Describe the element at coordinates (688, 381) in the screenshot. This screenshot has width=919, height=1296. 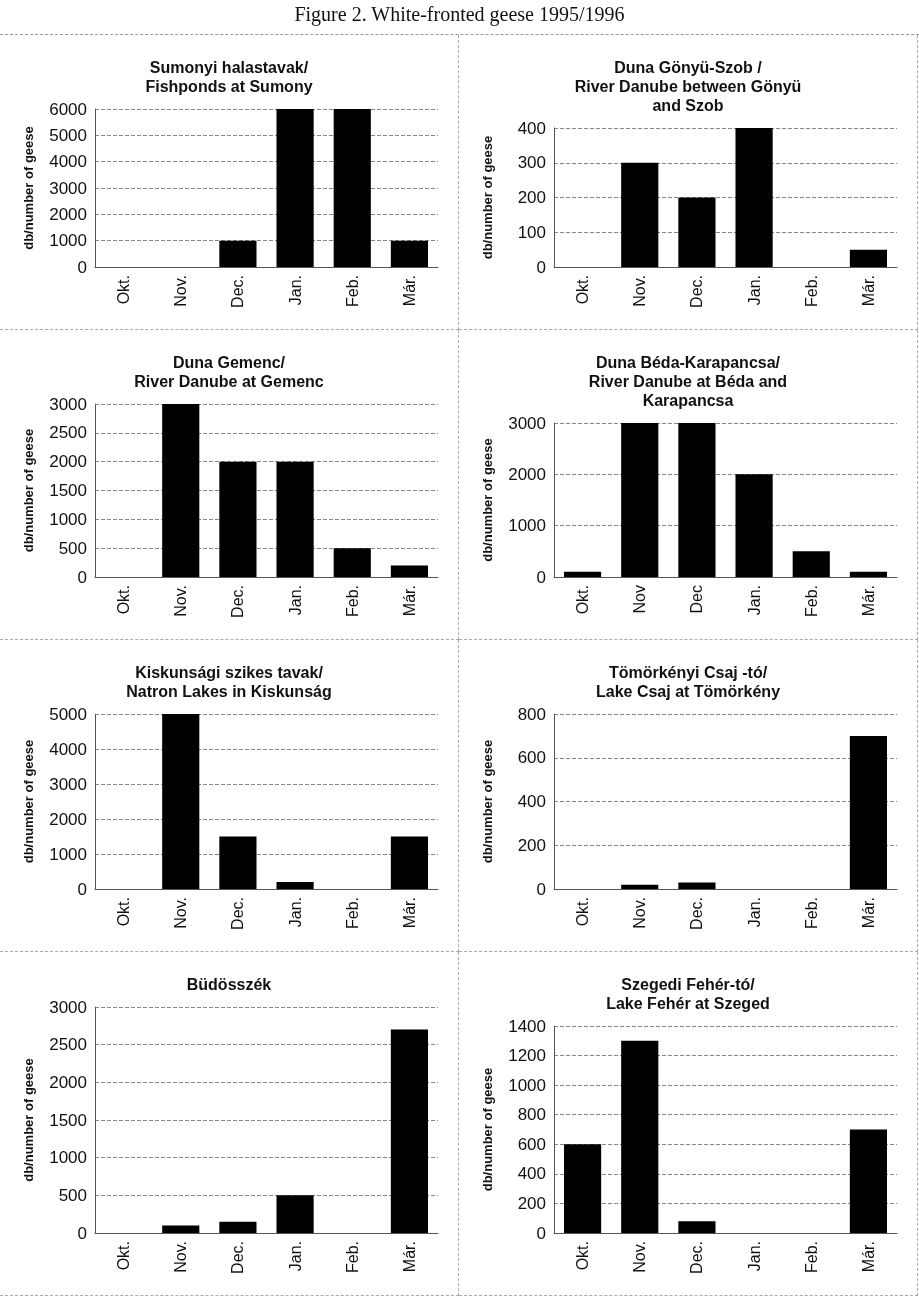
I see `chart-title: Duna Béda-Karapancsa/ River Danube at Béda and Karapancsa` at that location.